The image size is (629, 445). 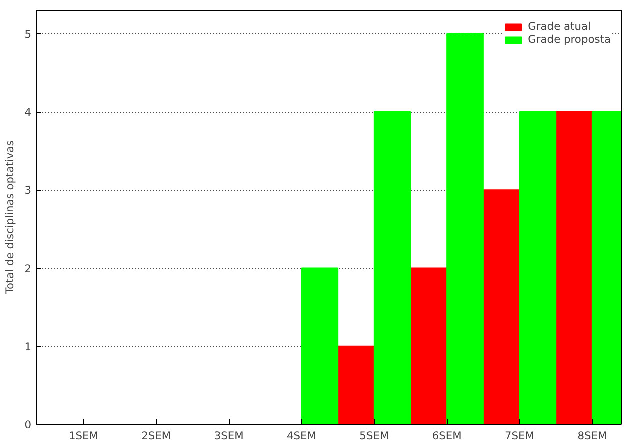 I want to click on y-tick-label: 5, so click(x=28, y=34).